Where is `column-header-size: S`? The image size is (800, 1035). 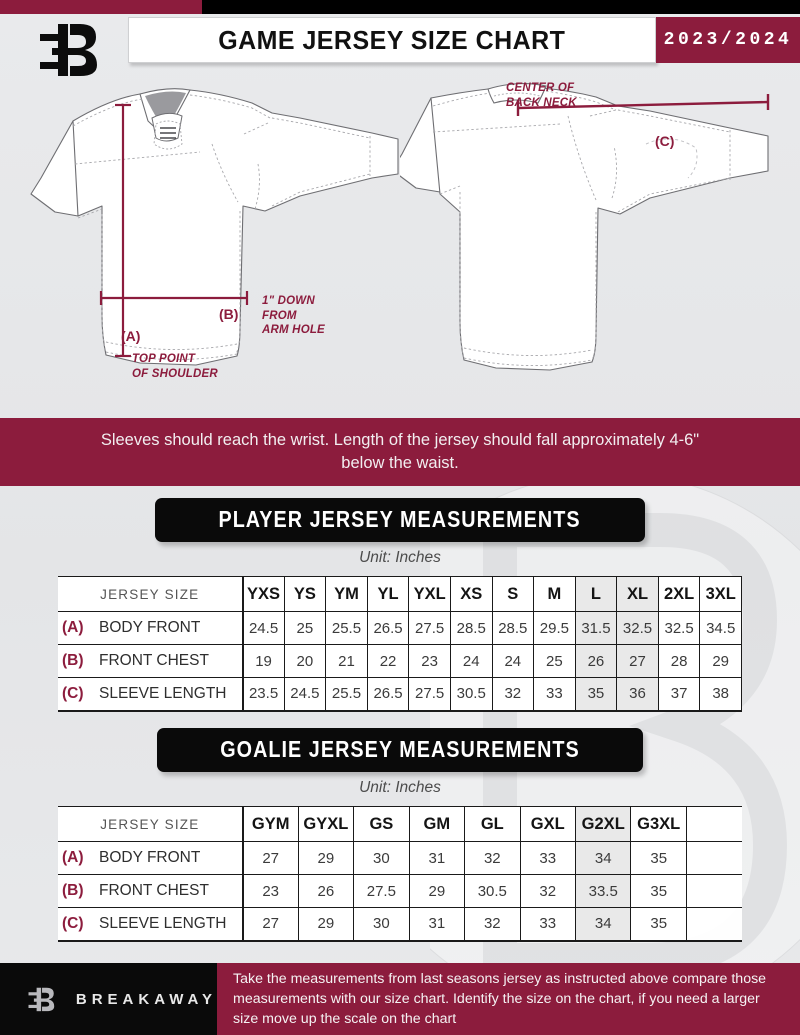
column-header-size: S is located at coordinates (513, 594).